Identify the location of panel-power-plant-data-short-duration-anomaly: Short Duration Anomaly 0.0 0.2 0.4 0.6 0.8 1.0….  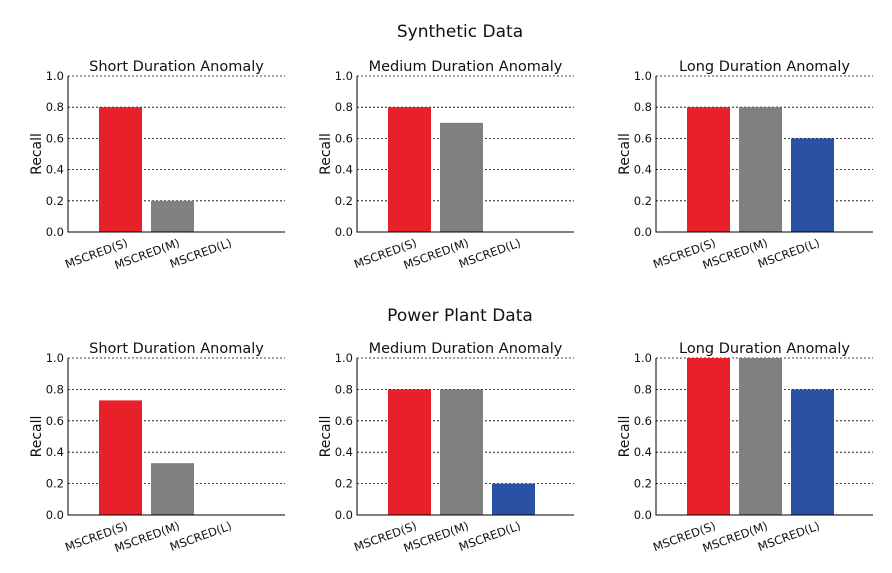
(157, 448).